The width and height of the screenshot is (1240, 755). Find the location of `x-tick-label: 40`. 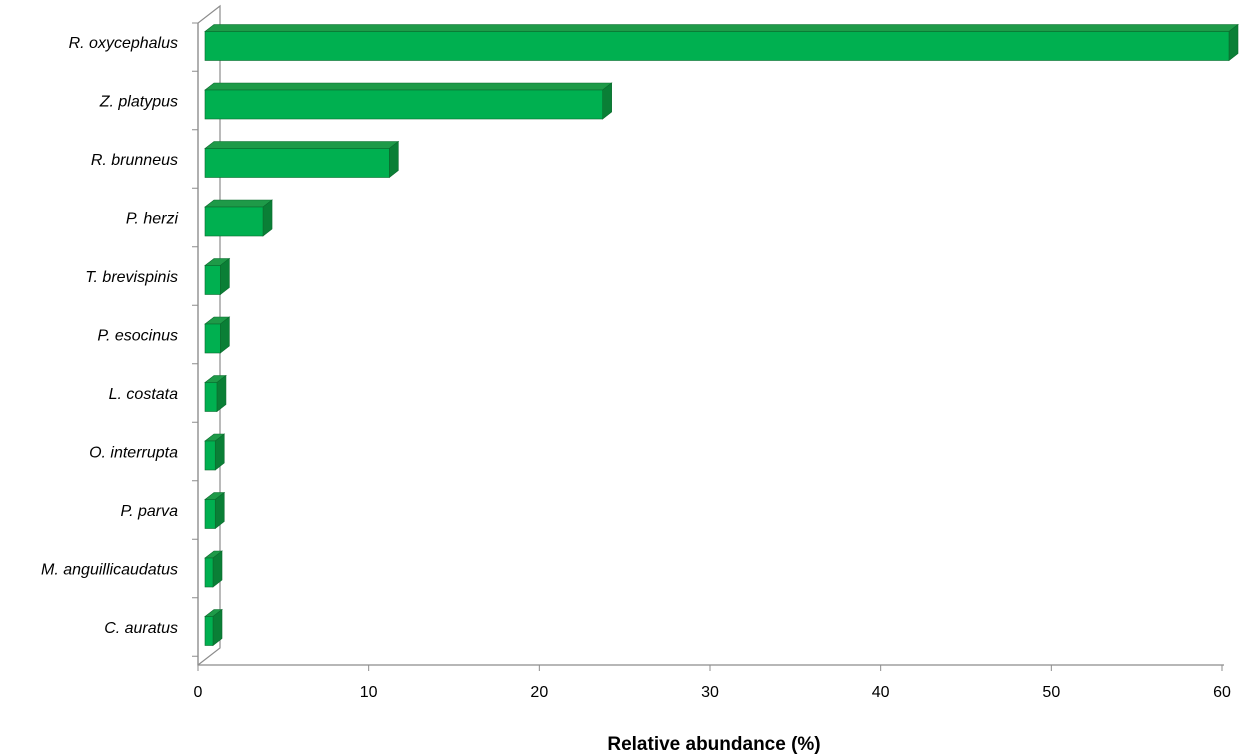

x-tick-label: 40 is located at coordinates (881, 692).